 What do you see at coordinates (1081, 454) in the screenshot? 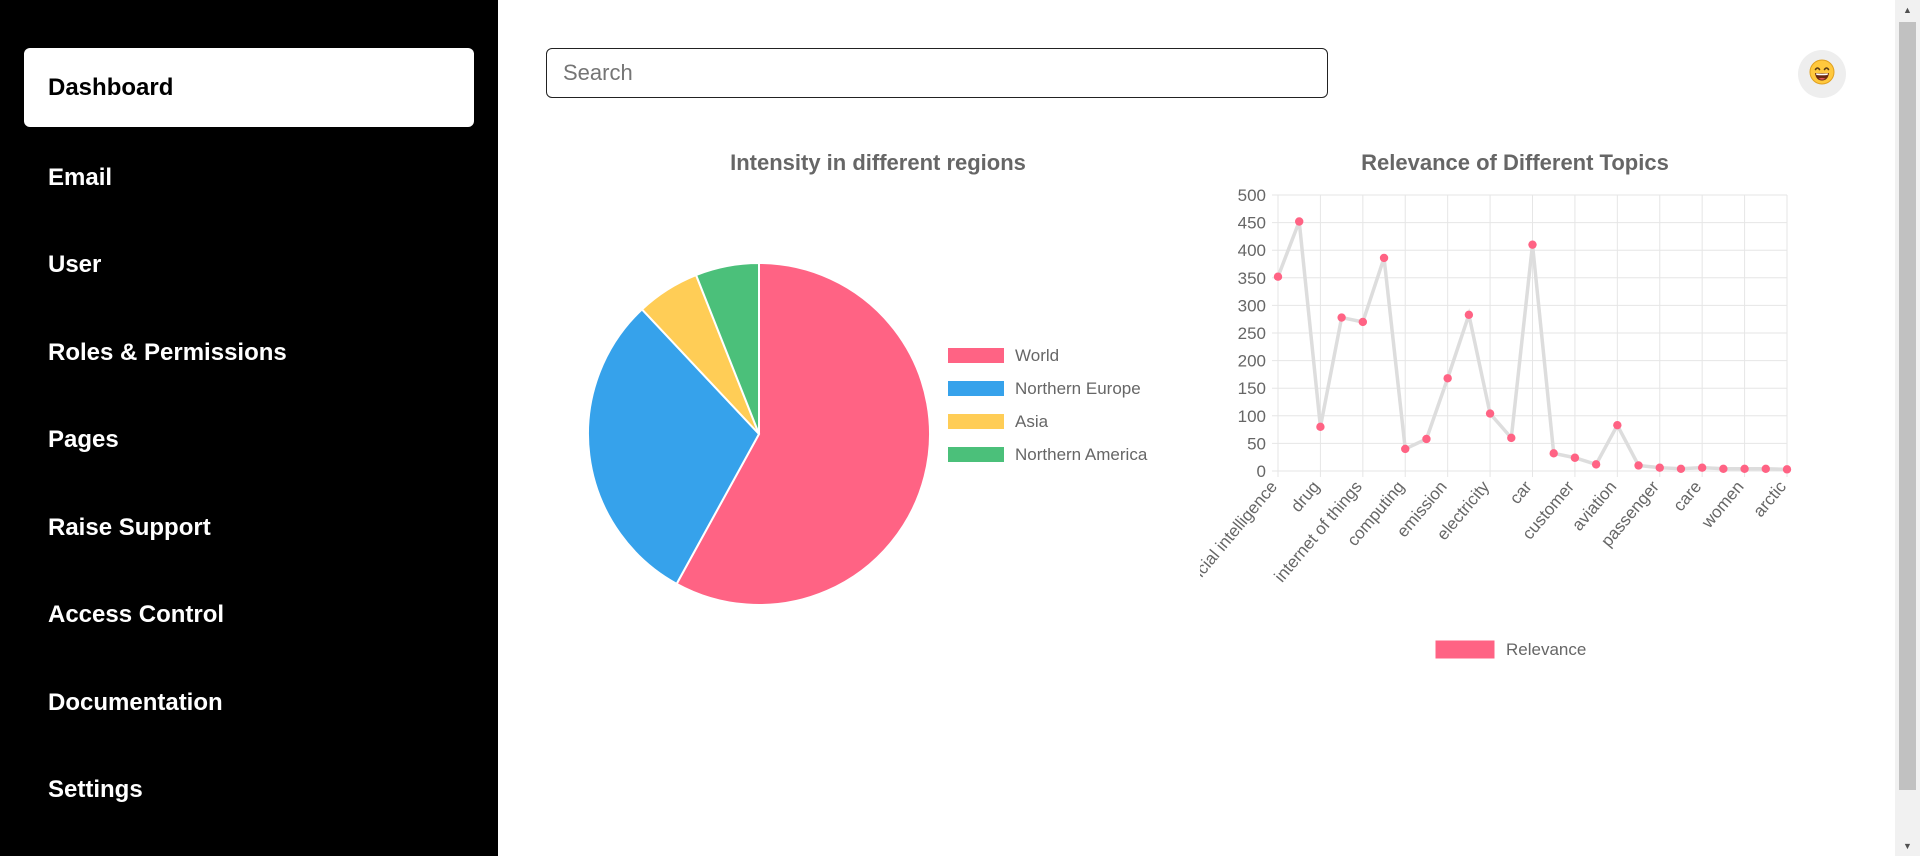
I see `legend-label: Northern America` at bounding box center [1081, 454].